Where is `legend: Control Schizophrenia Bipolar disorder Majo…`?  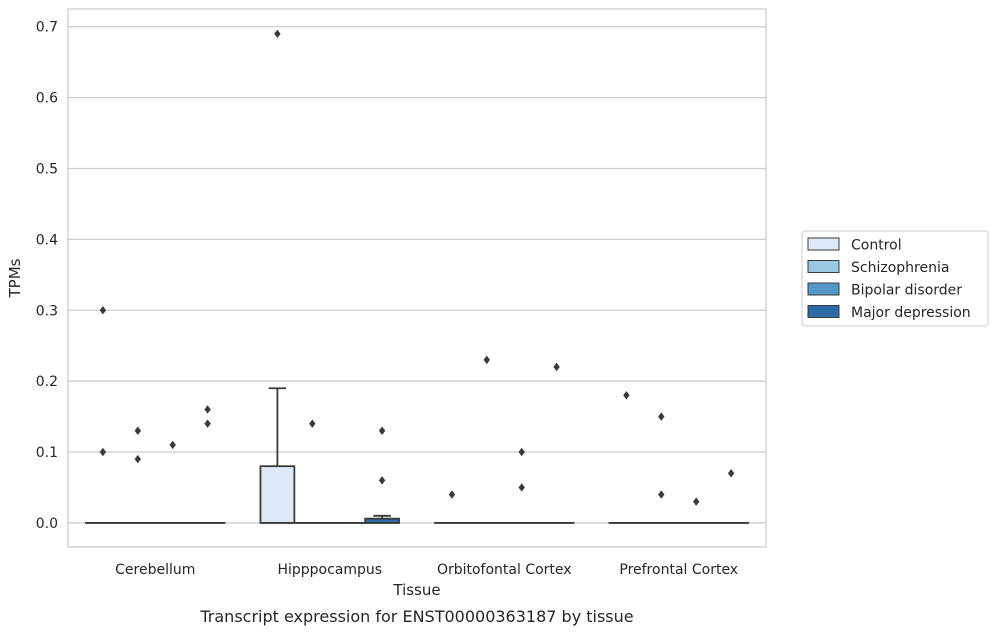 legend: Control Schizophrenia Bipolar disorder Majo… is located at coordinates (895, 278).